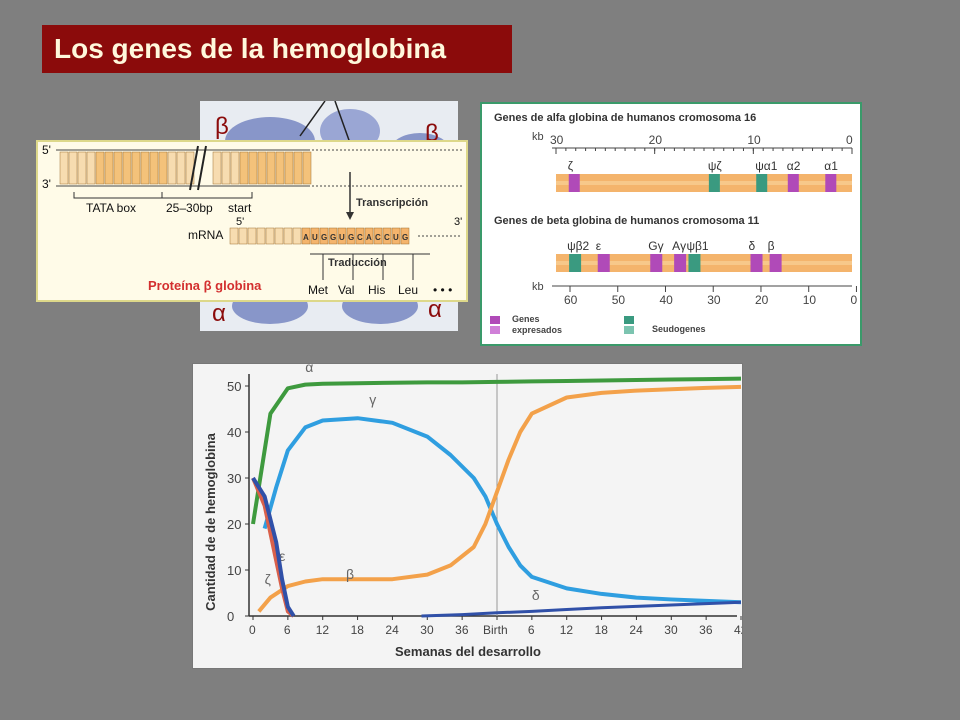 This screenshot has height=720, width=960. What do you see at coordinates (752, 246) in the screenshot?
I see `beta-gene-label: δ` at bounding box center [752, 246].